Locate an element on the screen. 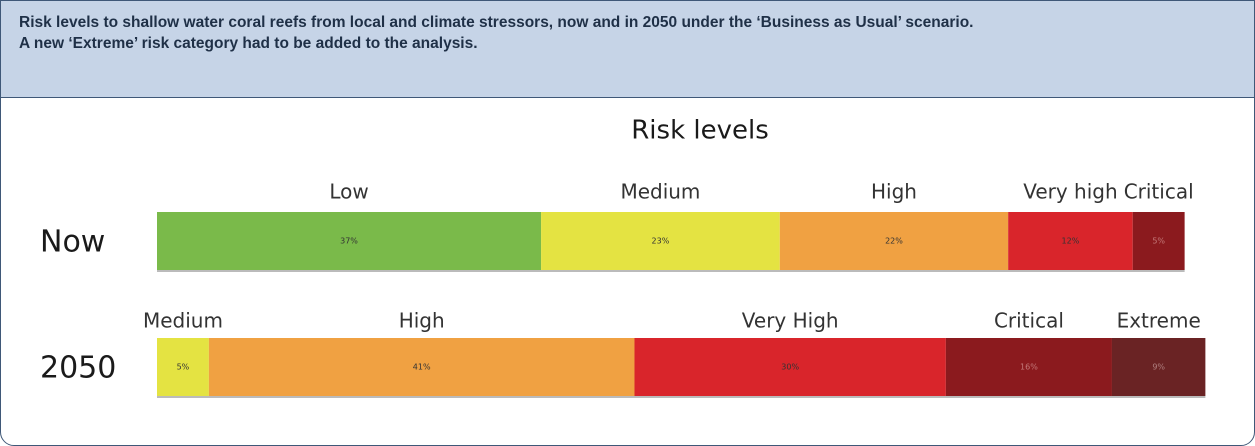  value-label: 23% is located at coordinates (661, 241).